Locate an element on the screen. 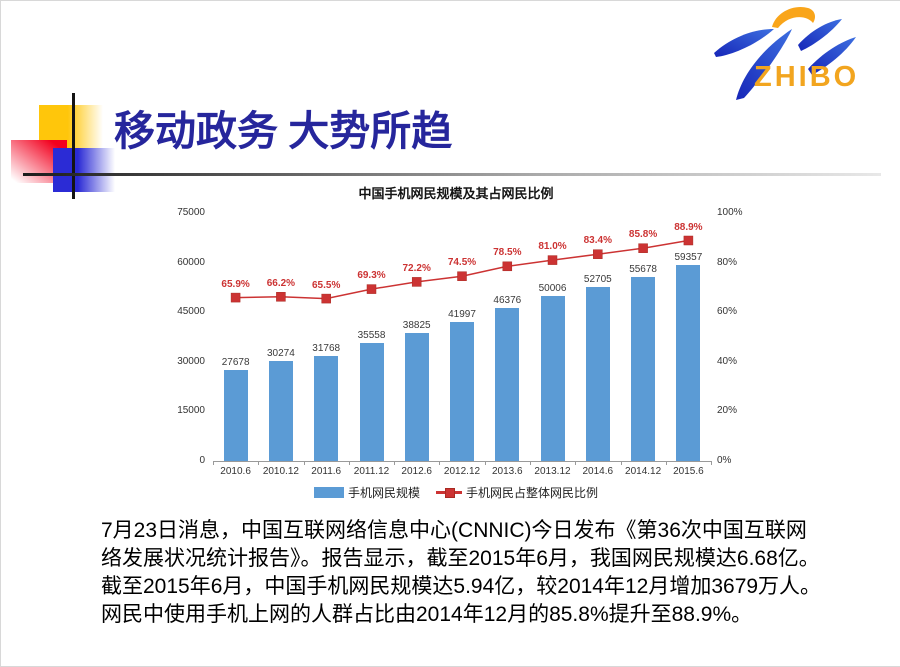 This screenshot has height=667, width=900. x-axis-label: 2015.6 is located at coordinates (688, 471).